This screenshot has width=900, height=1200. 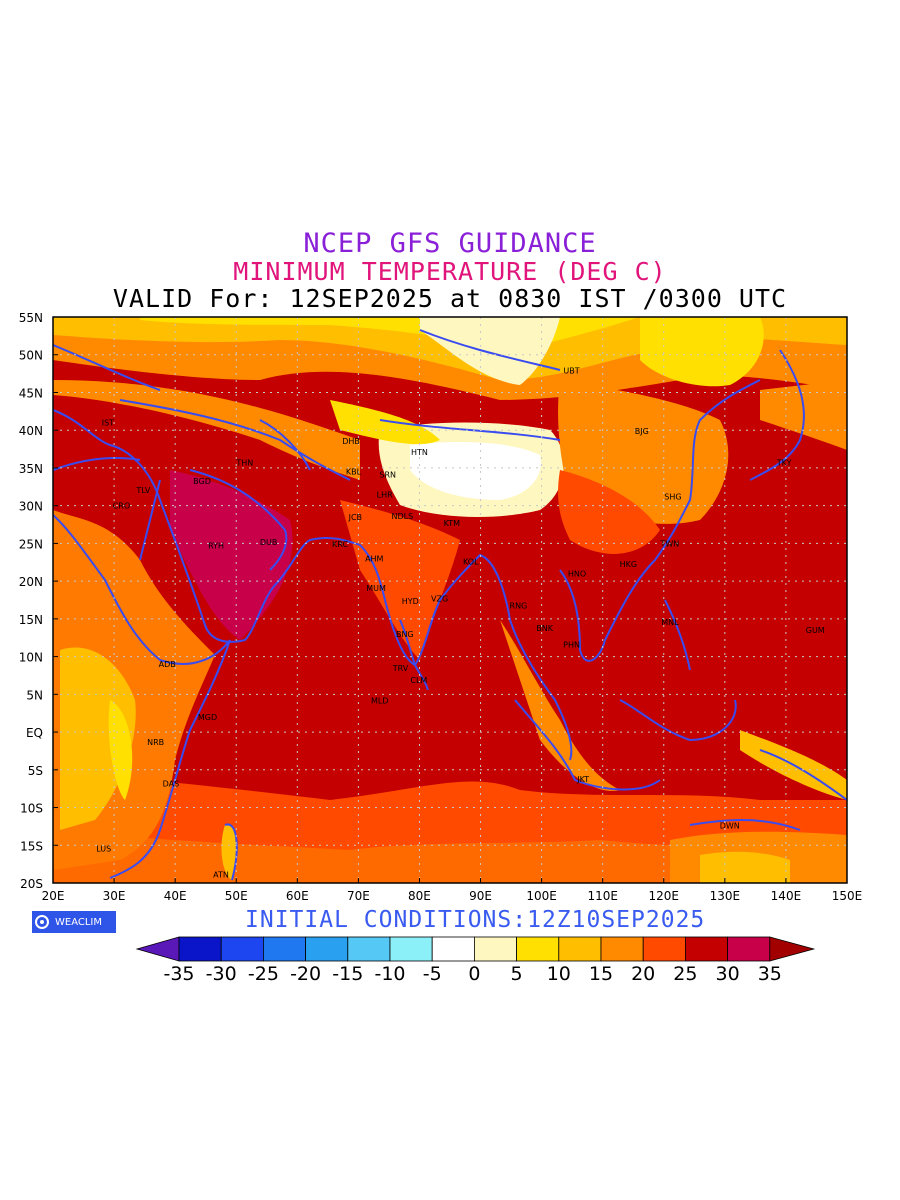 I want to click on colorbar-label: 5, so click(x=517, y=974).